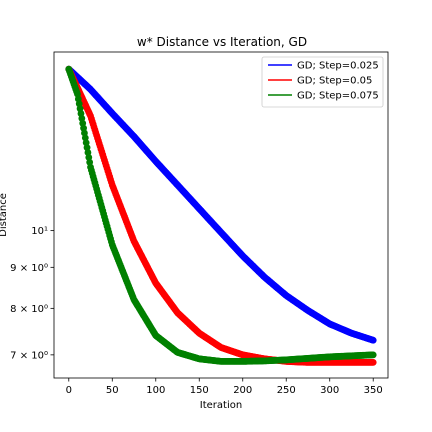  What do you see at coordinates (334, 81) in the screenshot?
I see `legend-label: GD; Step=0.05` at bounding box center [334, 81].